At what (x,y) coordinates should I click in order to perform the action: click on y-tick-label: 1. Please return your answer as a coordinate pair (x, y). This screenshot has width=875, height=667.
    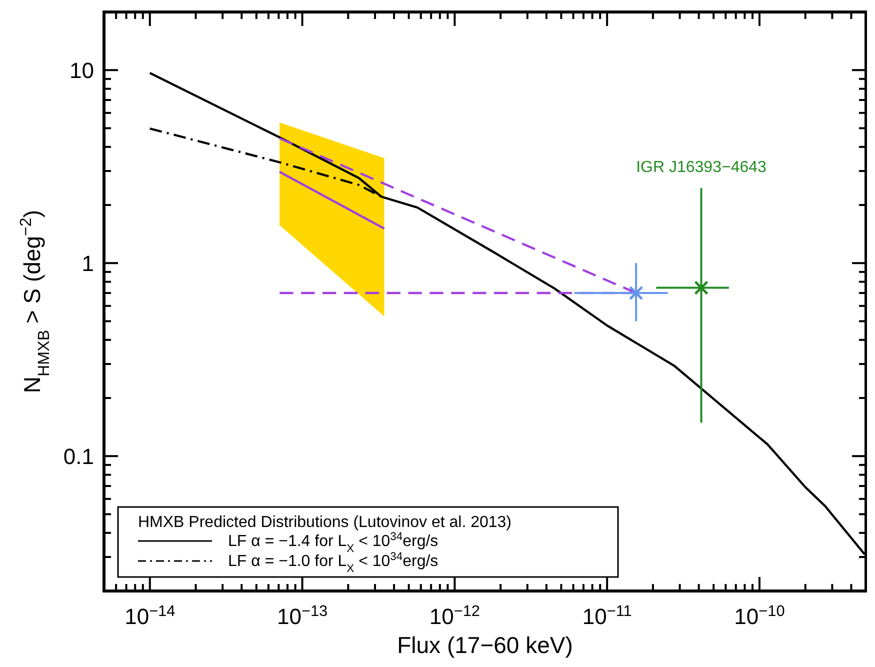
    Looking at the image, I should click on (88, 263).